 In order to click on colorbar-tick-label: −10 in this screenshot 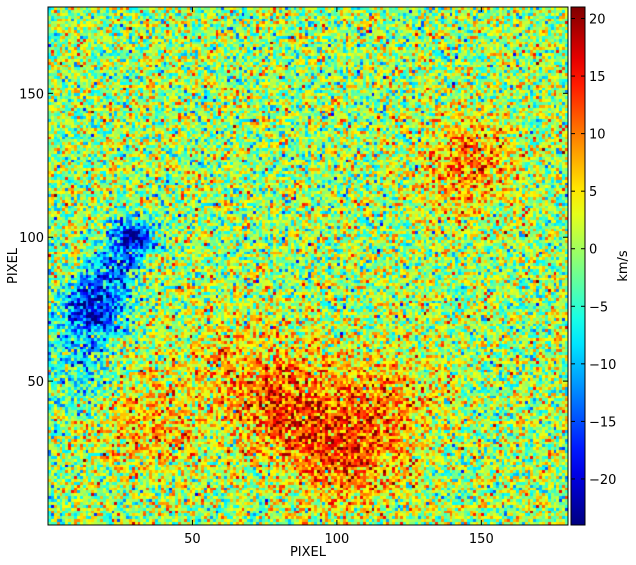, I will do `click(602, 365)`.